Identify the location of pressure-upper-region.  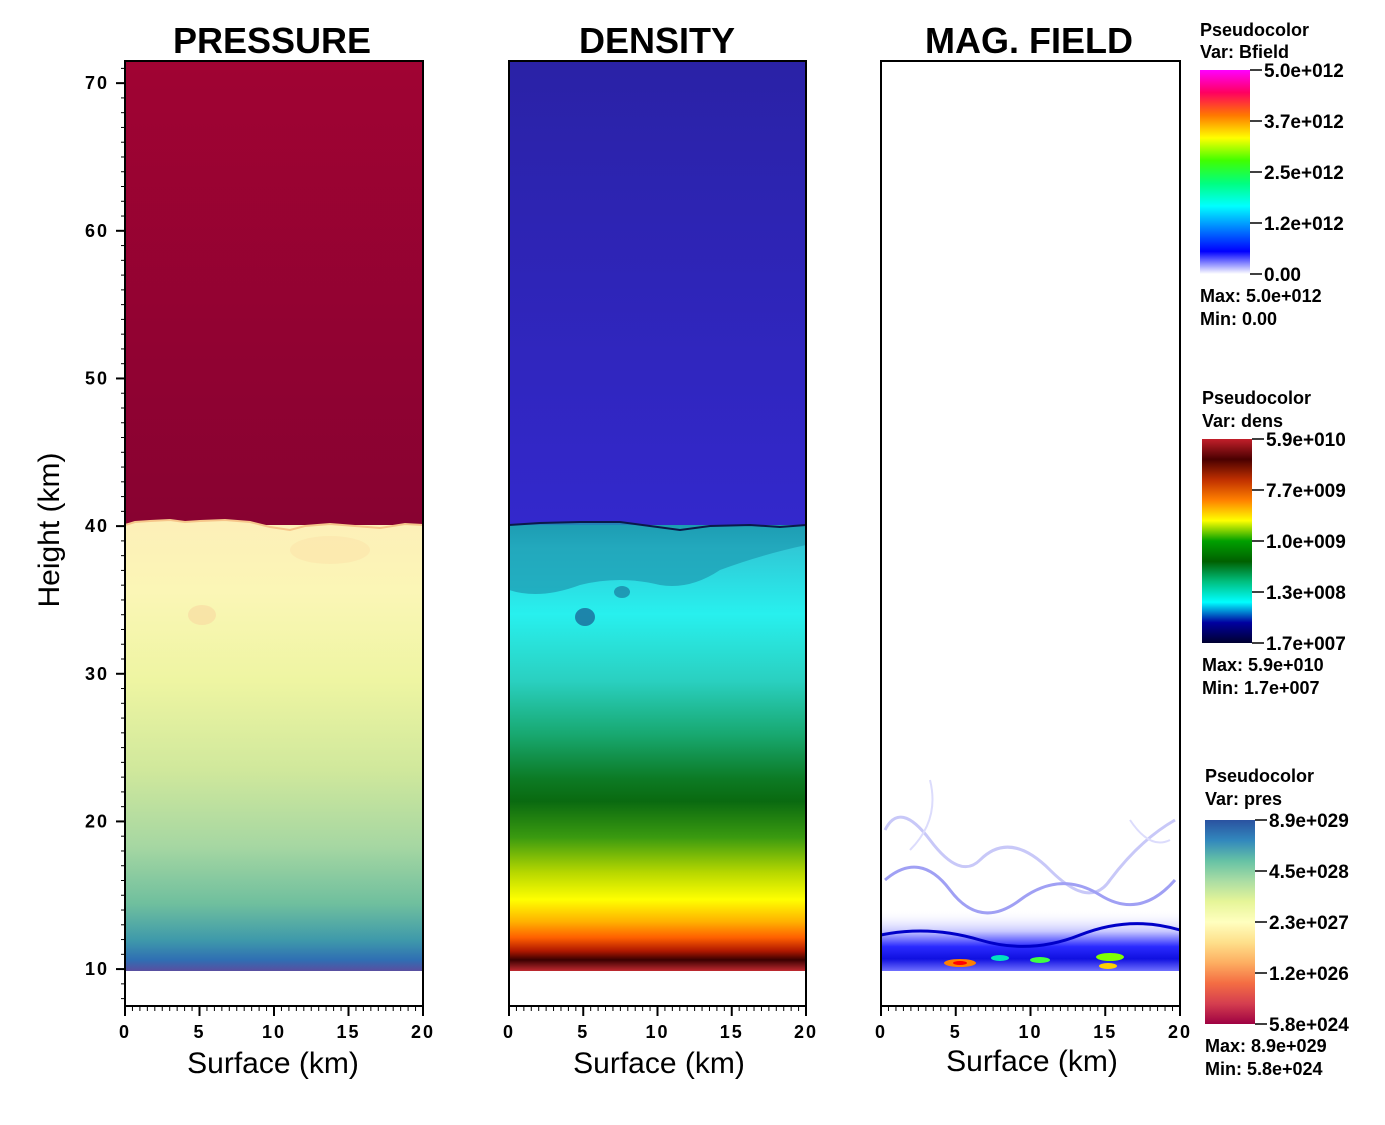
(274, 293).